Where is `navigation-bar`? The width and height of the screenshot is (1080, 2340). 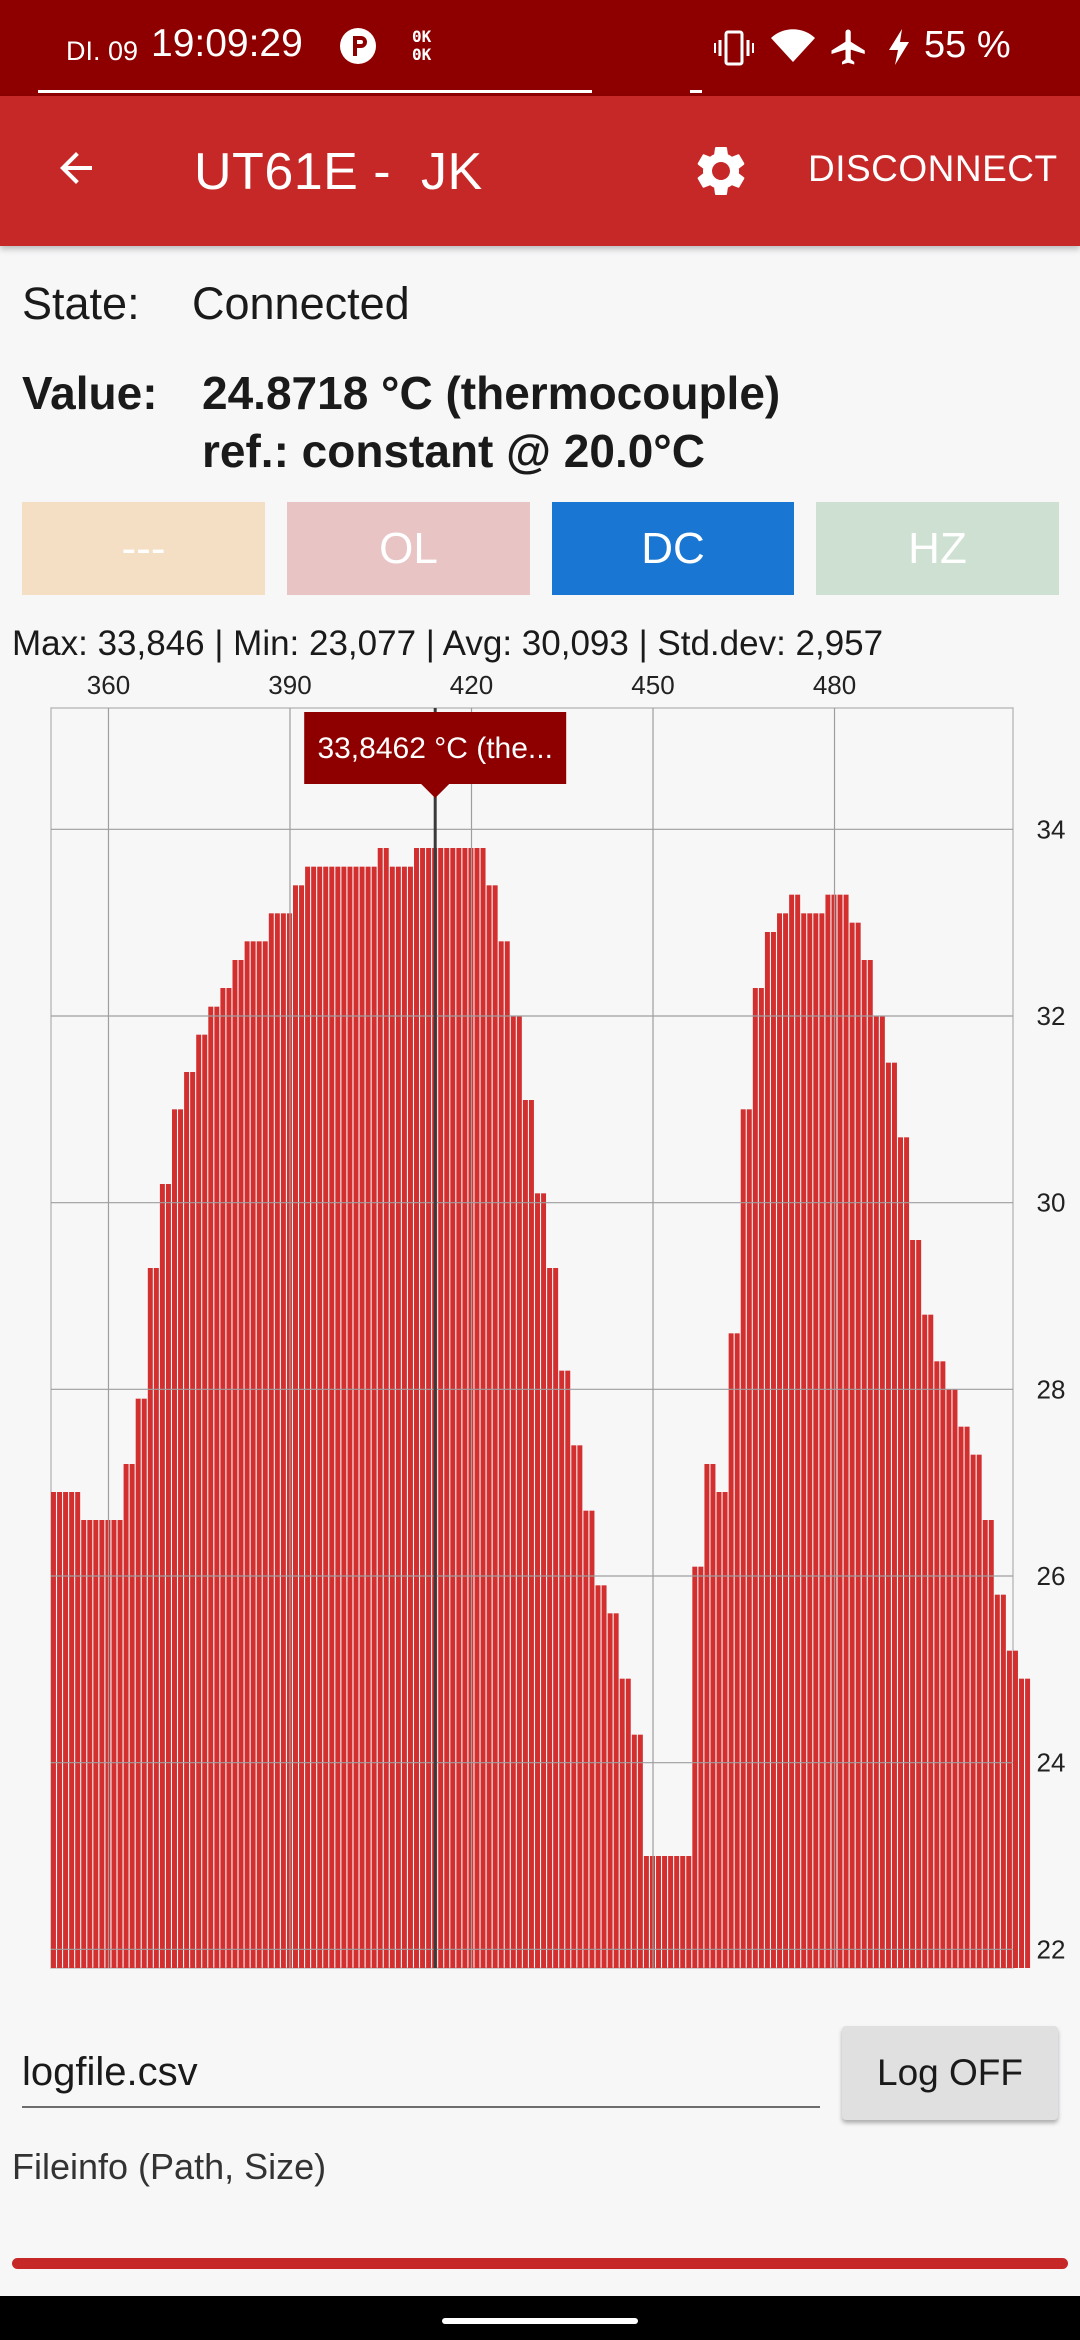 navigation-bar is located at coordinates (540, 2318).